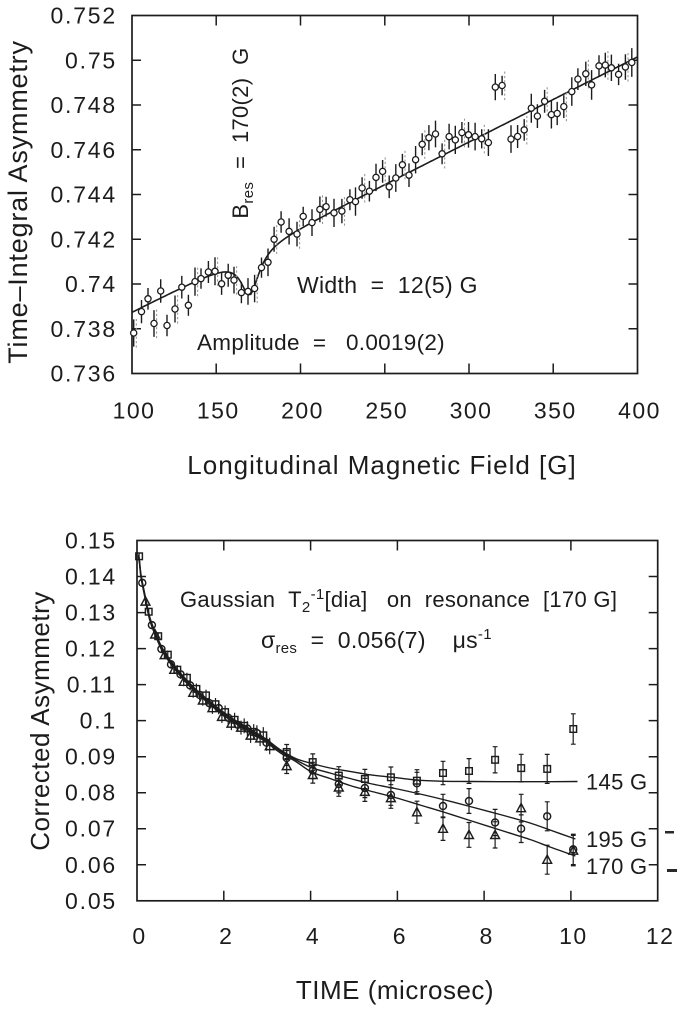  I want to click on svg-text: TIME (microsec), so click(395, 990).